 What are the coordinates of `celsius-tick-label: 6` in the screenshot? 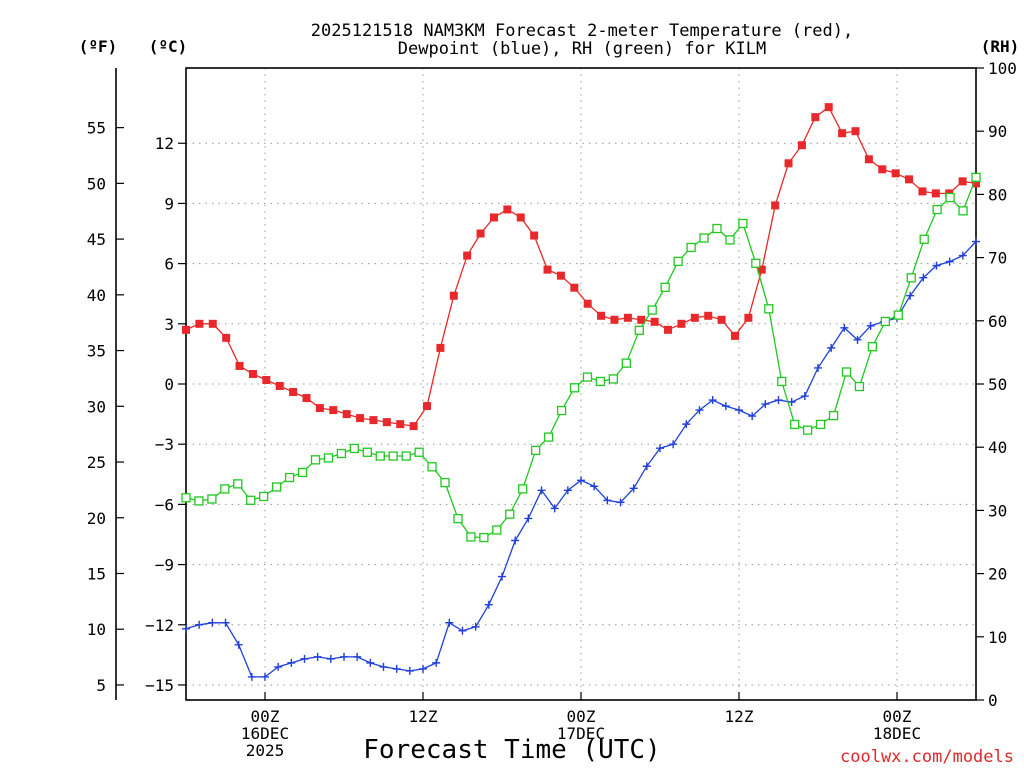 It's located at (169, 264).